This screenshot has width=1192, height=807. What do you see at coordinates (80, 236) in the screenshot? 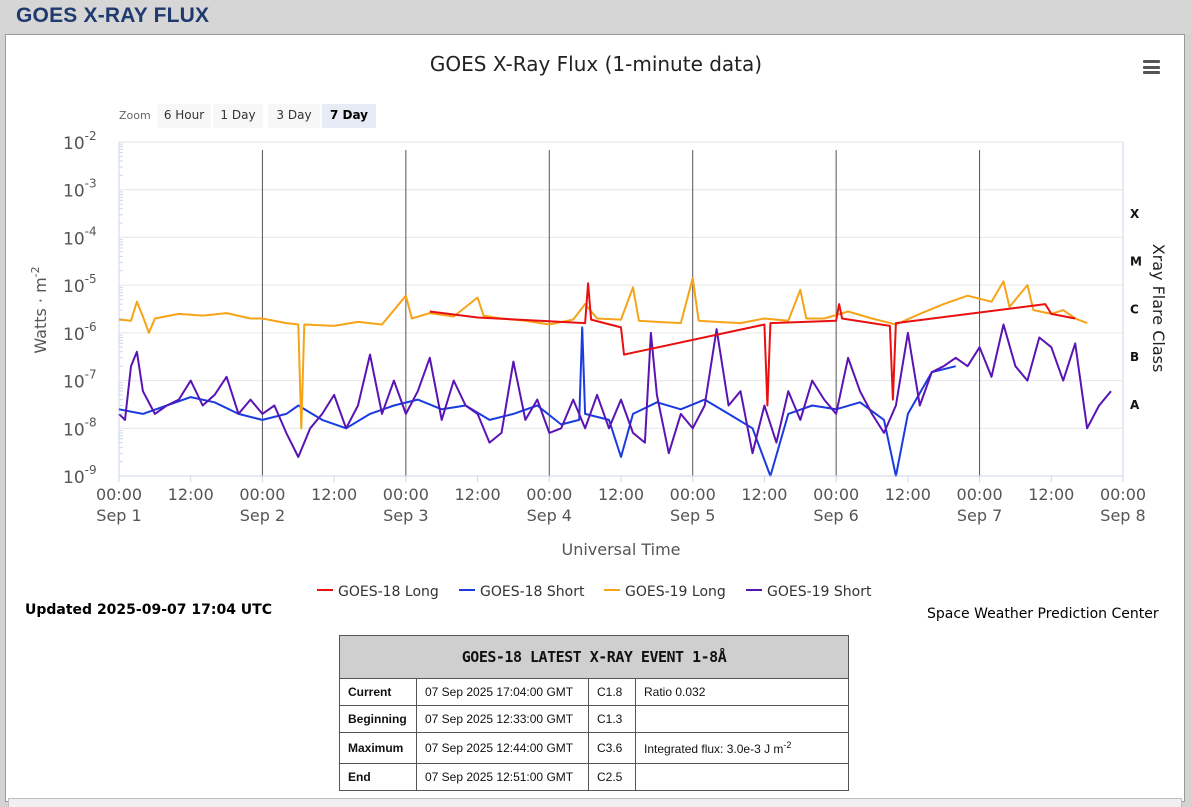
I see `y-tick-label: 10⁻⁴` at bounding box center [80, 236].